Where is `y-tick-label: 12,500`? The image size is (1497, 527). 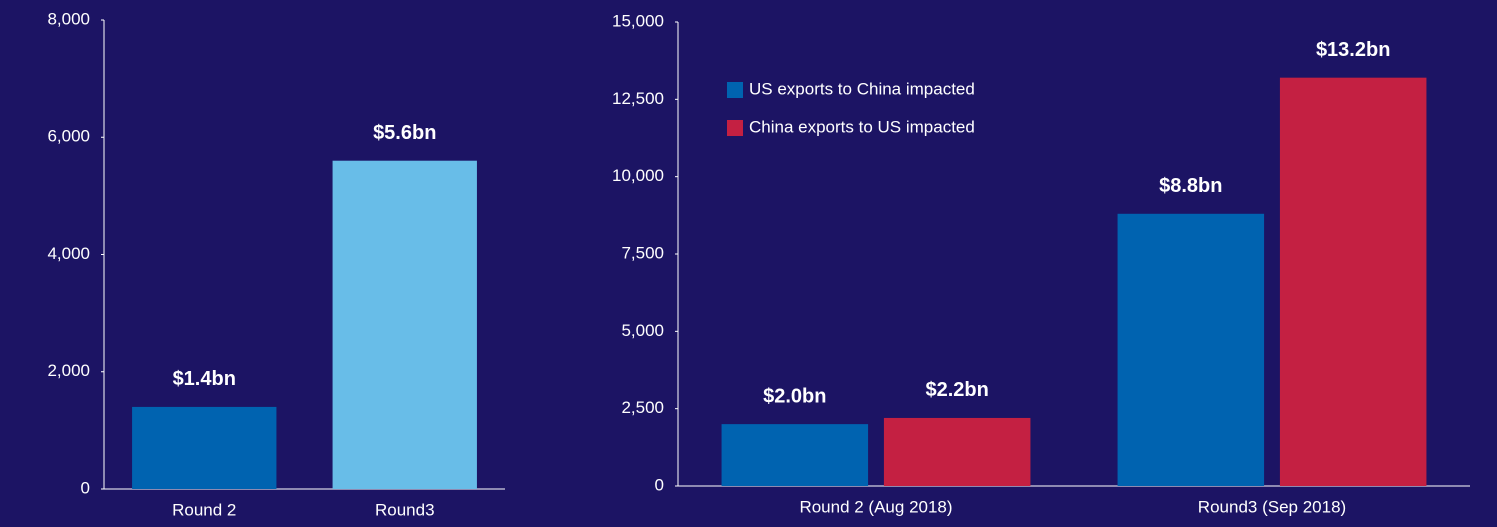 y-tick-label: 12,500 is located at coordinates (638, 98).